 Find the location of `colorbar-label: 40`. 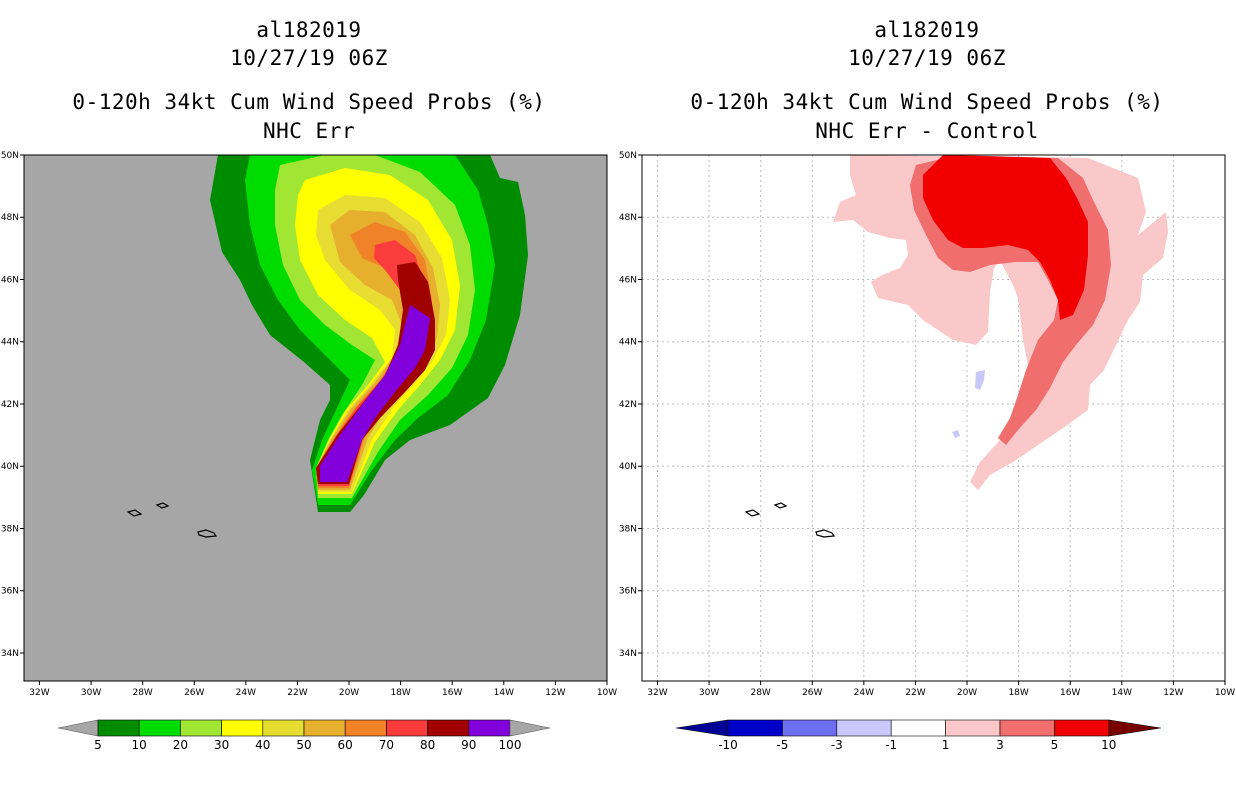

colorbar-label: 40 is located at coordinates (262, 745).